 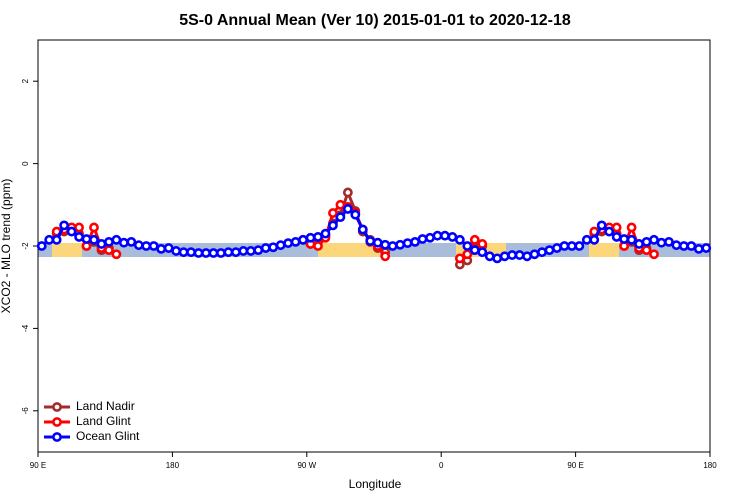 What do you see at coordinates (25, 80) in the screenshot?
I see `y-tick-label: 2` at bounding box center [25, 80].